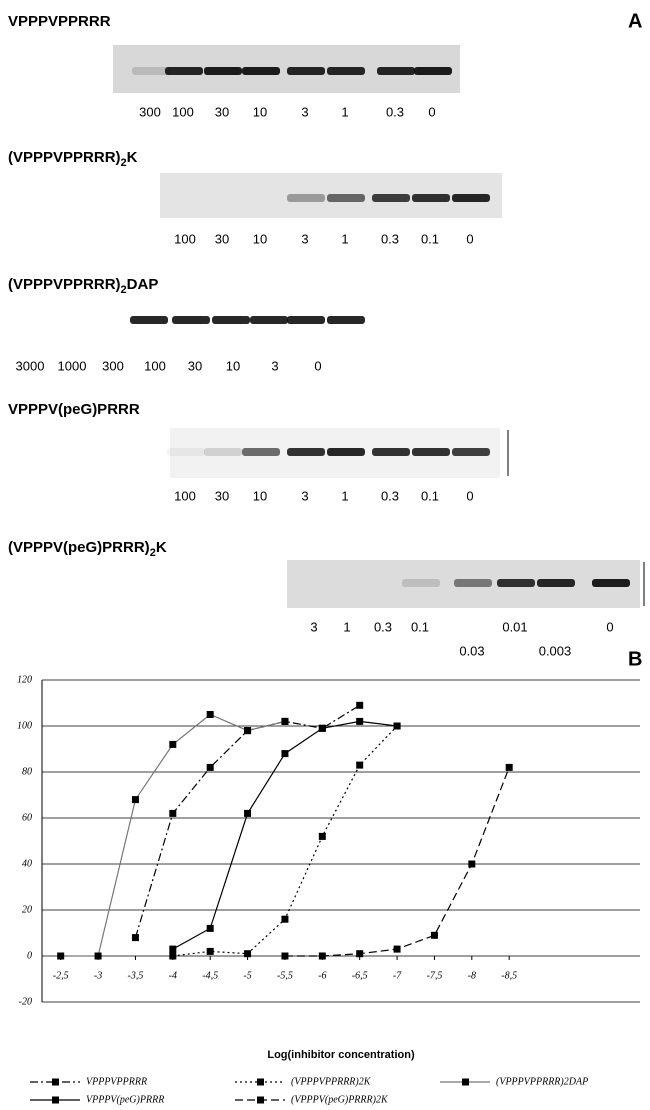 This screenshot has height=1110, width=650. What do you see at coordinates (435, 975) in the screenshot?
I see `x-tick-label: -7,5` at bounding box center [435, 975].